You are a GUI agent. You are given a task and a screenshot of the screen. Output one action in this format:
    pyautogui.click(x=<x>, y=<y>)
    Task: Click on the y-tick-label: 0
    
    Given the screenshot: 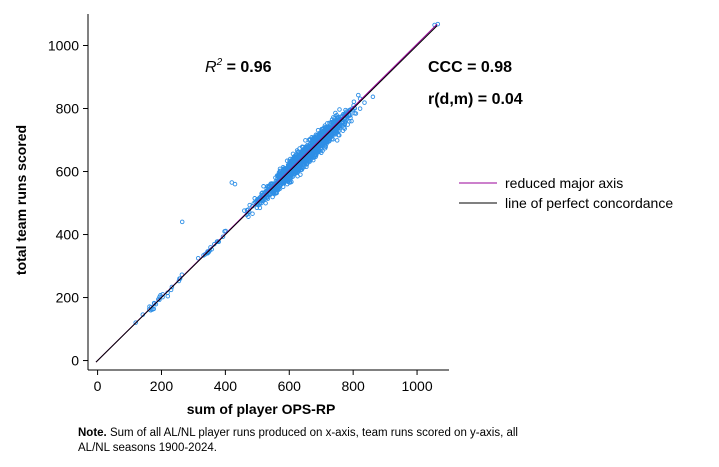 What is the action you would take?
    pyautogui.click(x=75, y=361)
    